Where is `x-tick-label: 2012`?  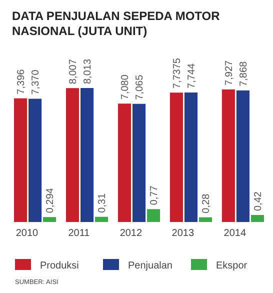
x-tick-label: 2012 is located at coordinates (131, 233).